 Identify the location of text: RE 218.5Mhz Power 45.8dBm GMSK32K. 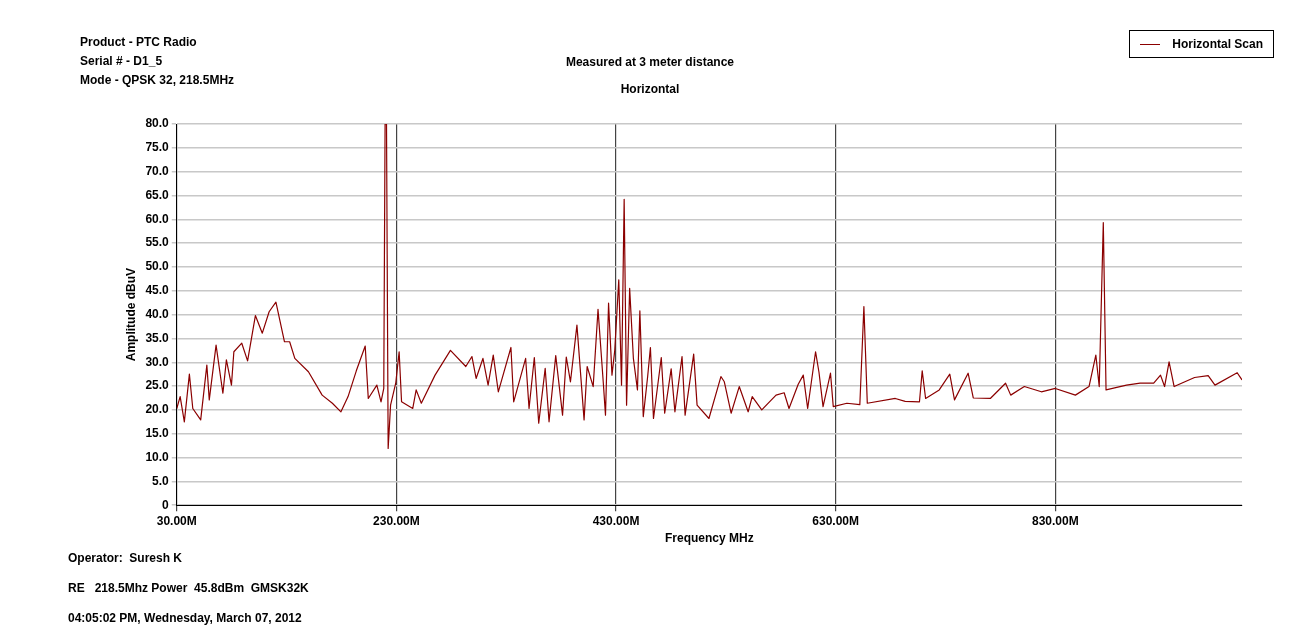
(188, 588).